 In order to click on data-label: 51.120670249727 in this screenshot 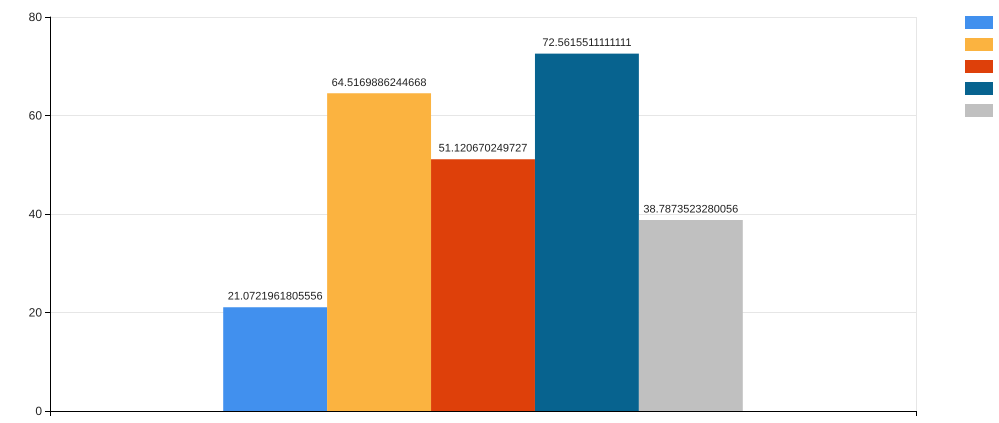, I will do `click(483, 148)`.